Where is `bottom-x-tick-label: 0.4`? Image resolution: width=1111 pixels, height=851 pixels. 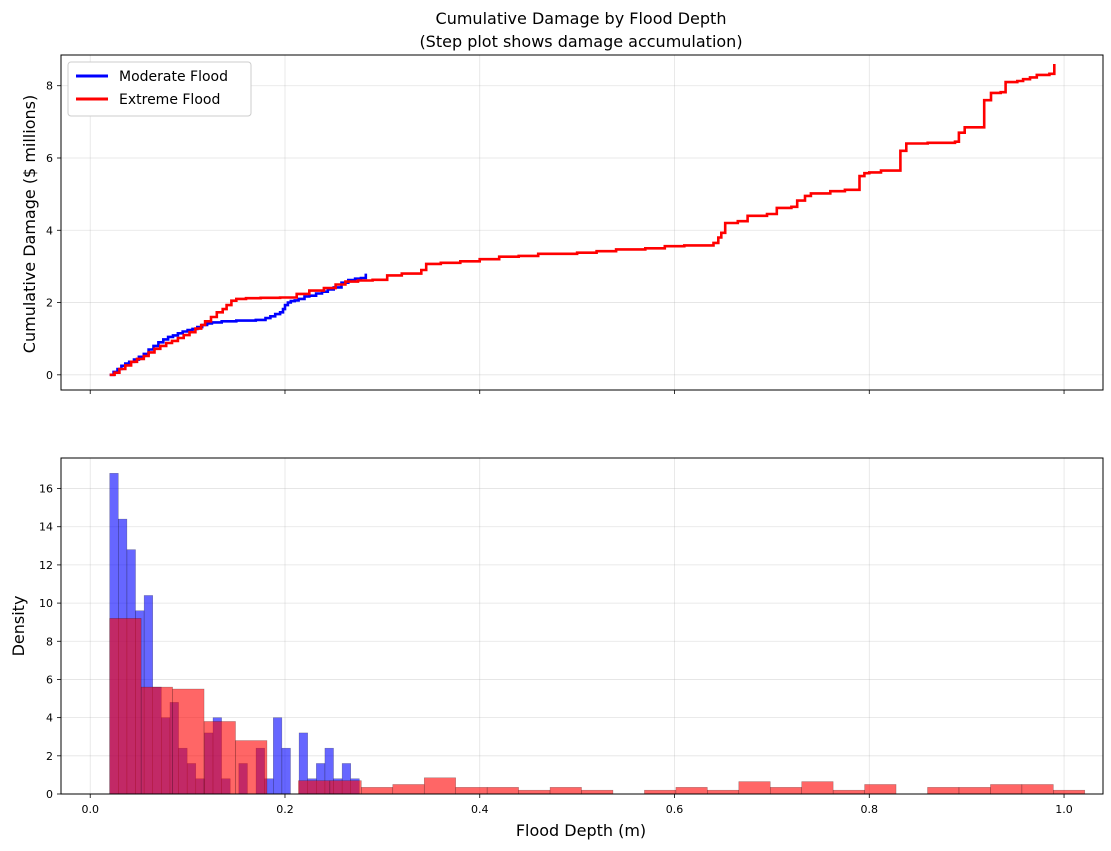 bottom-x-tick-label: 0.4 is located at coordinates (480, 809).